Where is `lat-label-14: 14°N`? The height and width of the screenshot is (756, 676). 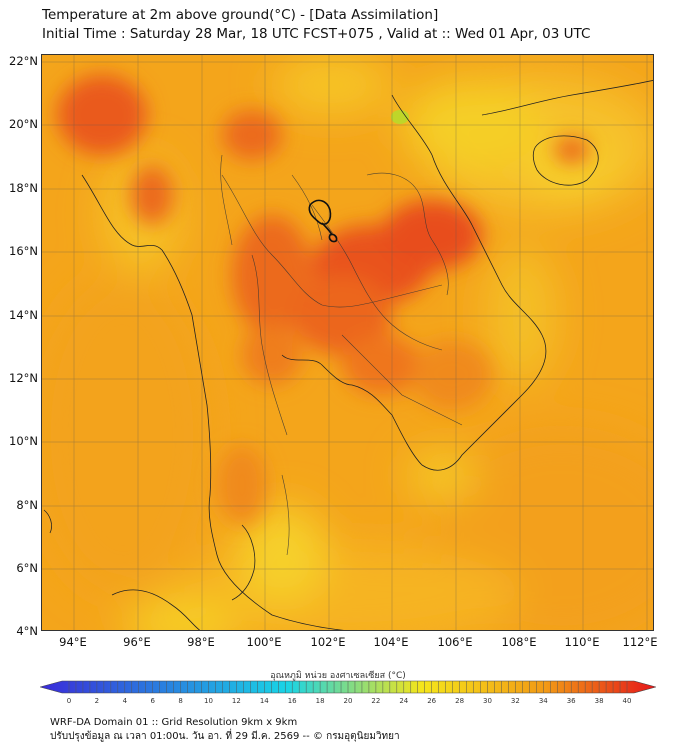
lat-label-14: 14°N is located at coordinates (23, 315).